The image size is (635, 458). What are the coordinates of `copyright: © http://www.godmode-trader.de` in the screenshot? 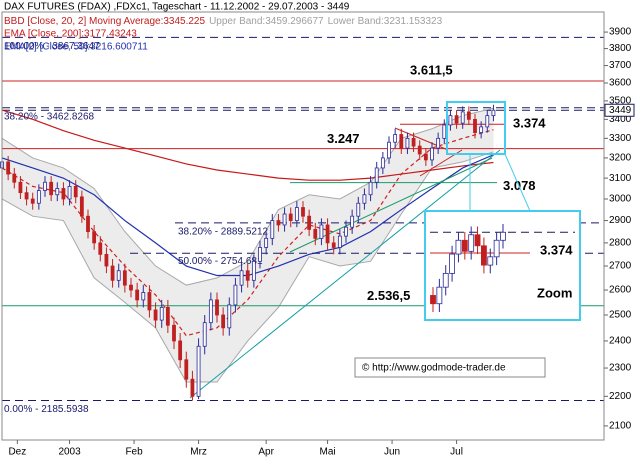 It's located at (434, 368).